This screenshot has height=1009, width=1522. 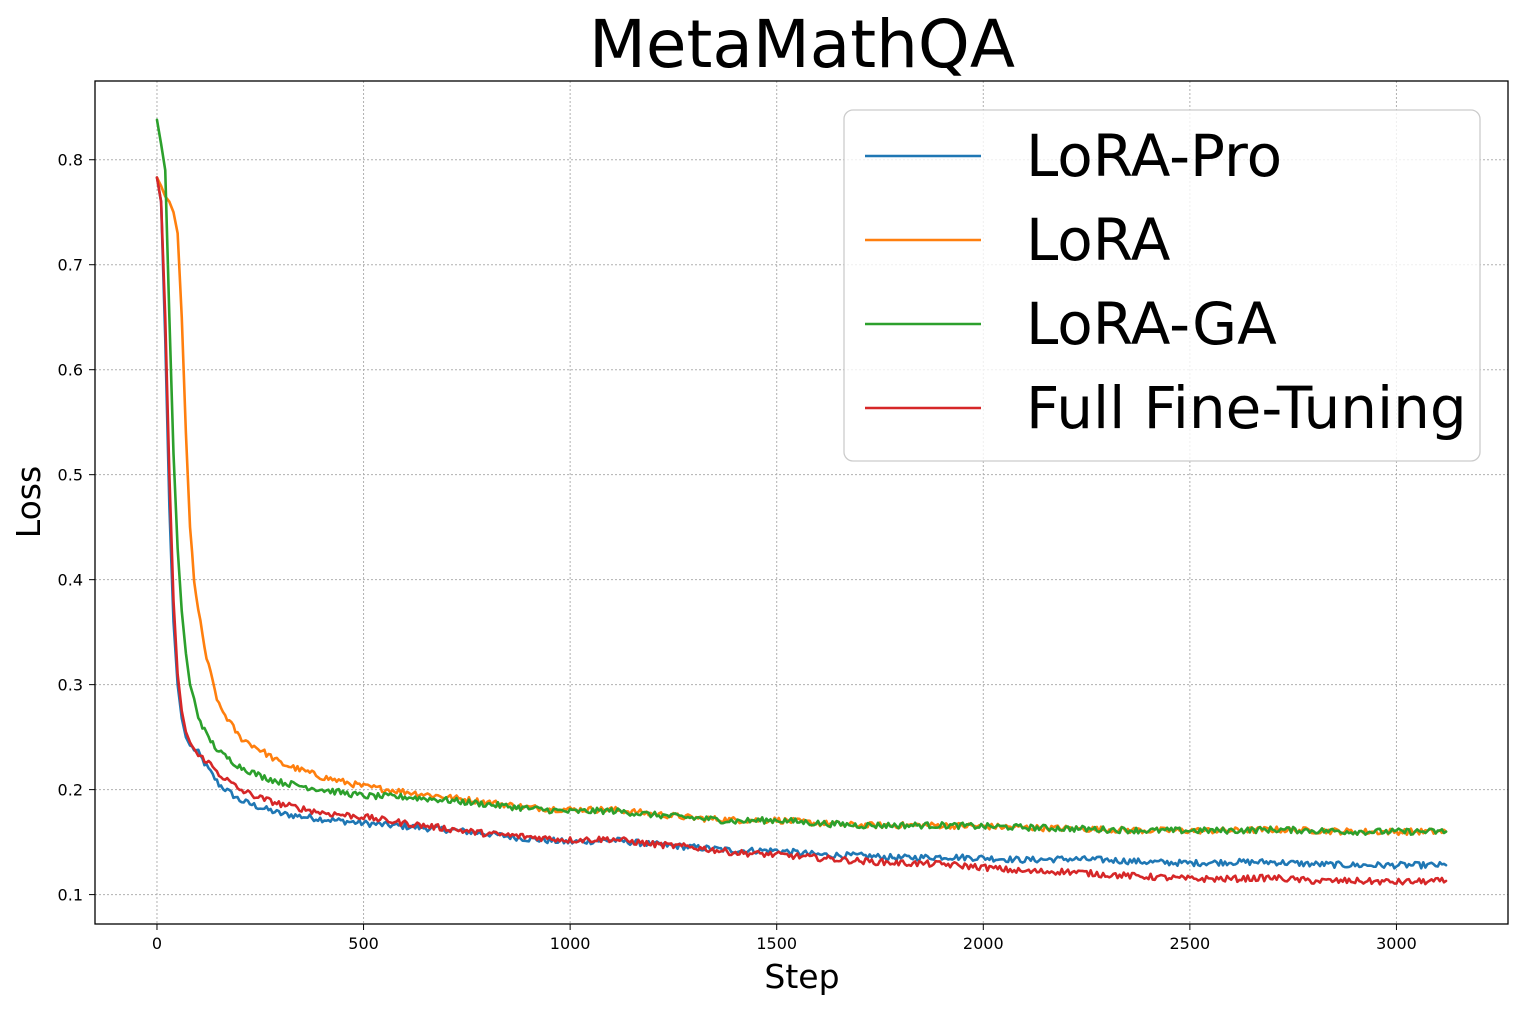 What do you see at coordinates (363, 943) in the screenshot?
I see `x-tick-label: 500` at bounding box center [363, 943].